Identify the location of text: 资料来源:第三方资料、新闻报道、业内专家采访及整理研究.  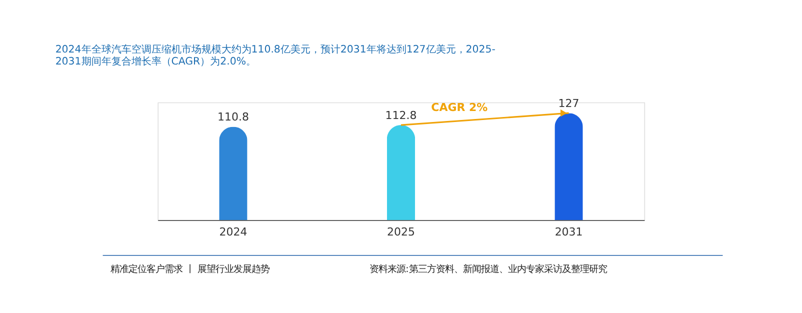
(488, 269).